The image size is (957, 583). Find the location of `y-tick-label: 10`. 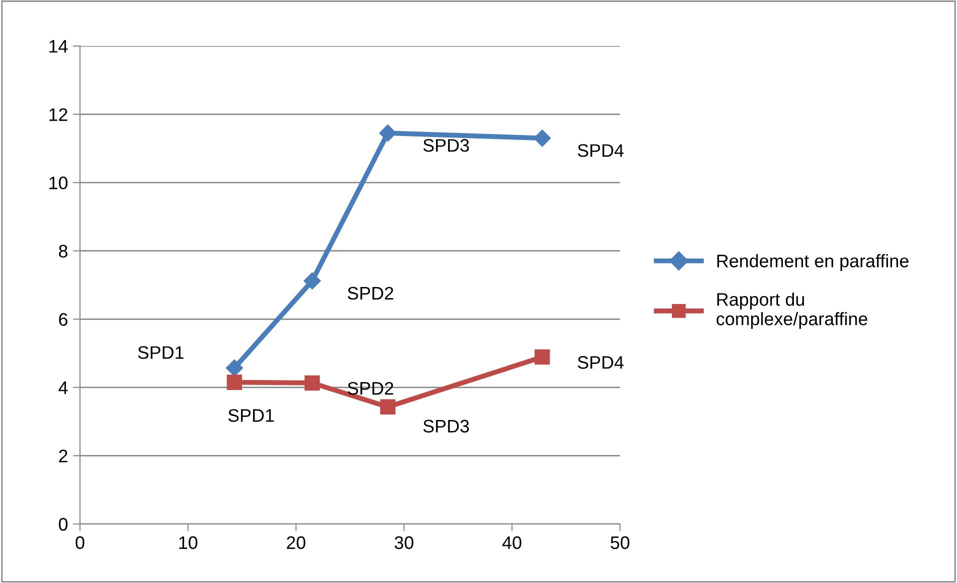

y-tick-label: 10 is located at coordinates (58, 183).